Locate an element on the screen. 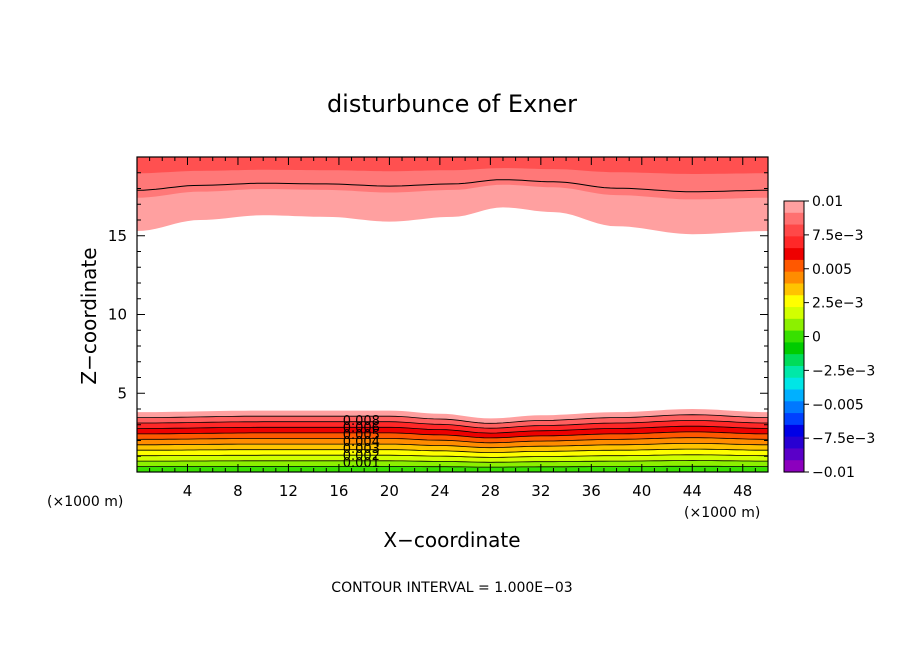 This screenshot has width=904, height=654. contour-interval-note: CONTOUR INTERVAL = 1.000E−03 is located at coordinates (451, 588).